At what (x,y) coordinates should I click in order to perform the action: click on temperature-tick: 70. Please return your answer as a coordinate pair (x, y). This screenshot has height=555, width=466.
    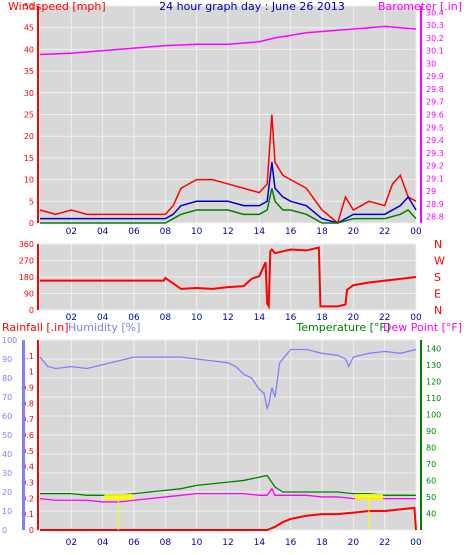
    Looking at the image, I should click on (431, 464).